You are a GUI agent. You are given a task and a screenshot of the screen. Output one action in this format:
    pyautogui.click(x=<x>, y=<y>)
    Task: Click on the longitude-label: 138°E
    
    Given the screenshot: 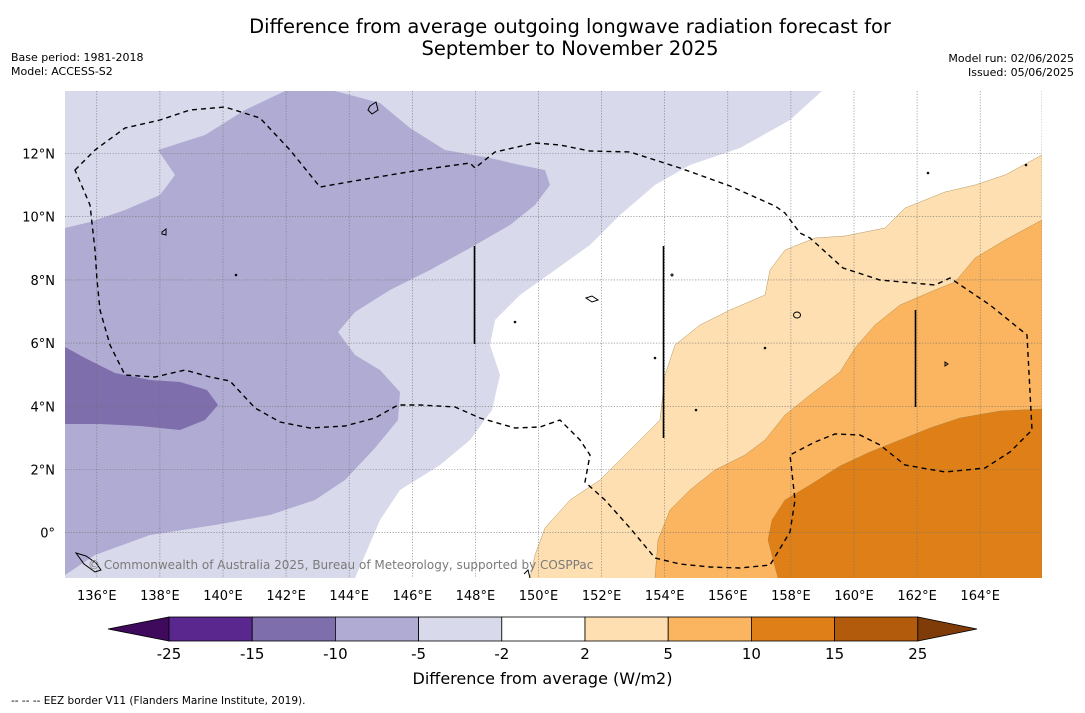 What is the action you would take?
    pyautogui.click(x=160, y=596)
    